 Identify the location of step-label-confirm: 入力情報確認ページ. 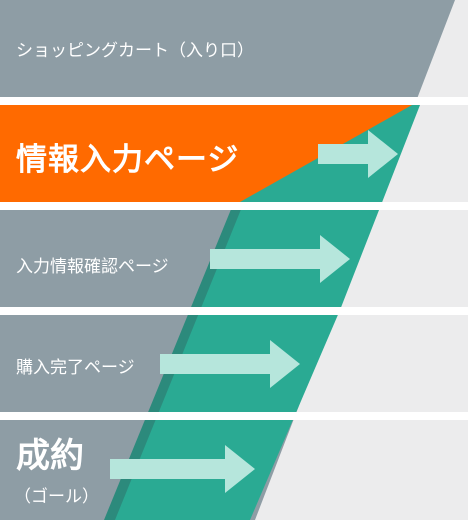
(92, 267).